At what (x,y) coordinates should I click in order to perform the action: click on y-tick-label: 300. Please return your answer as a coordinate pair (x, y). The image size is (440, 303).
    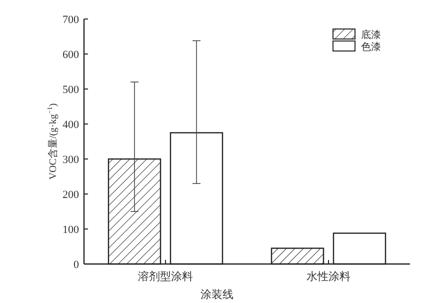
    Looking at the image, I should click on (71, 160).